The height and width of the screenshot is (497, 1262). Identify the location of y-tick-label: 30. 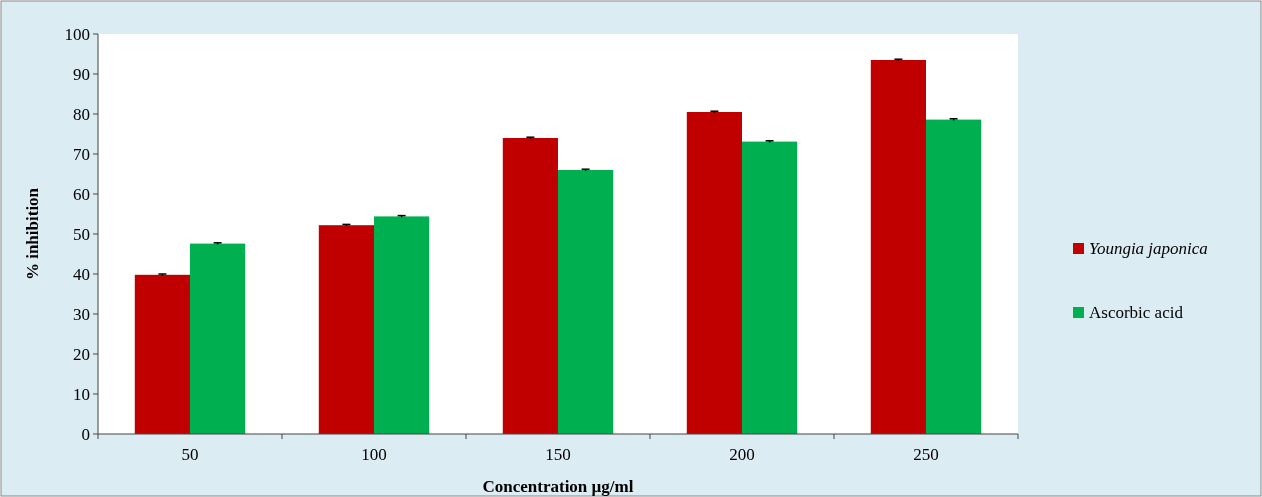
(81, 314).